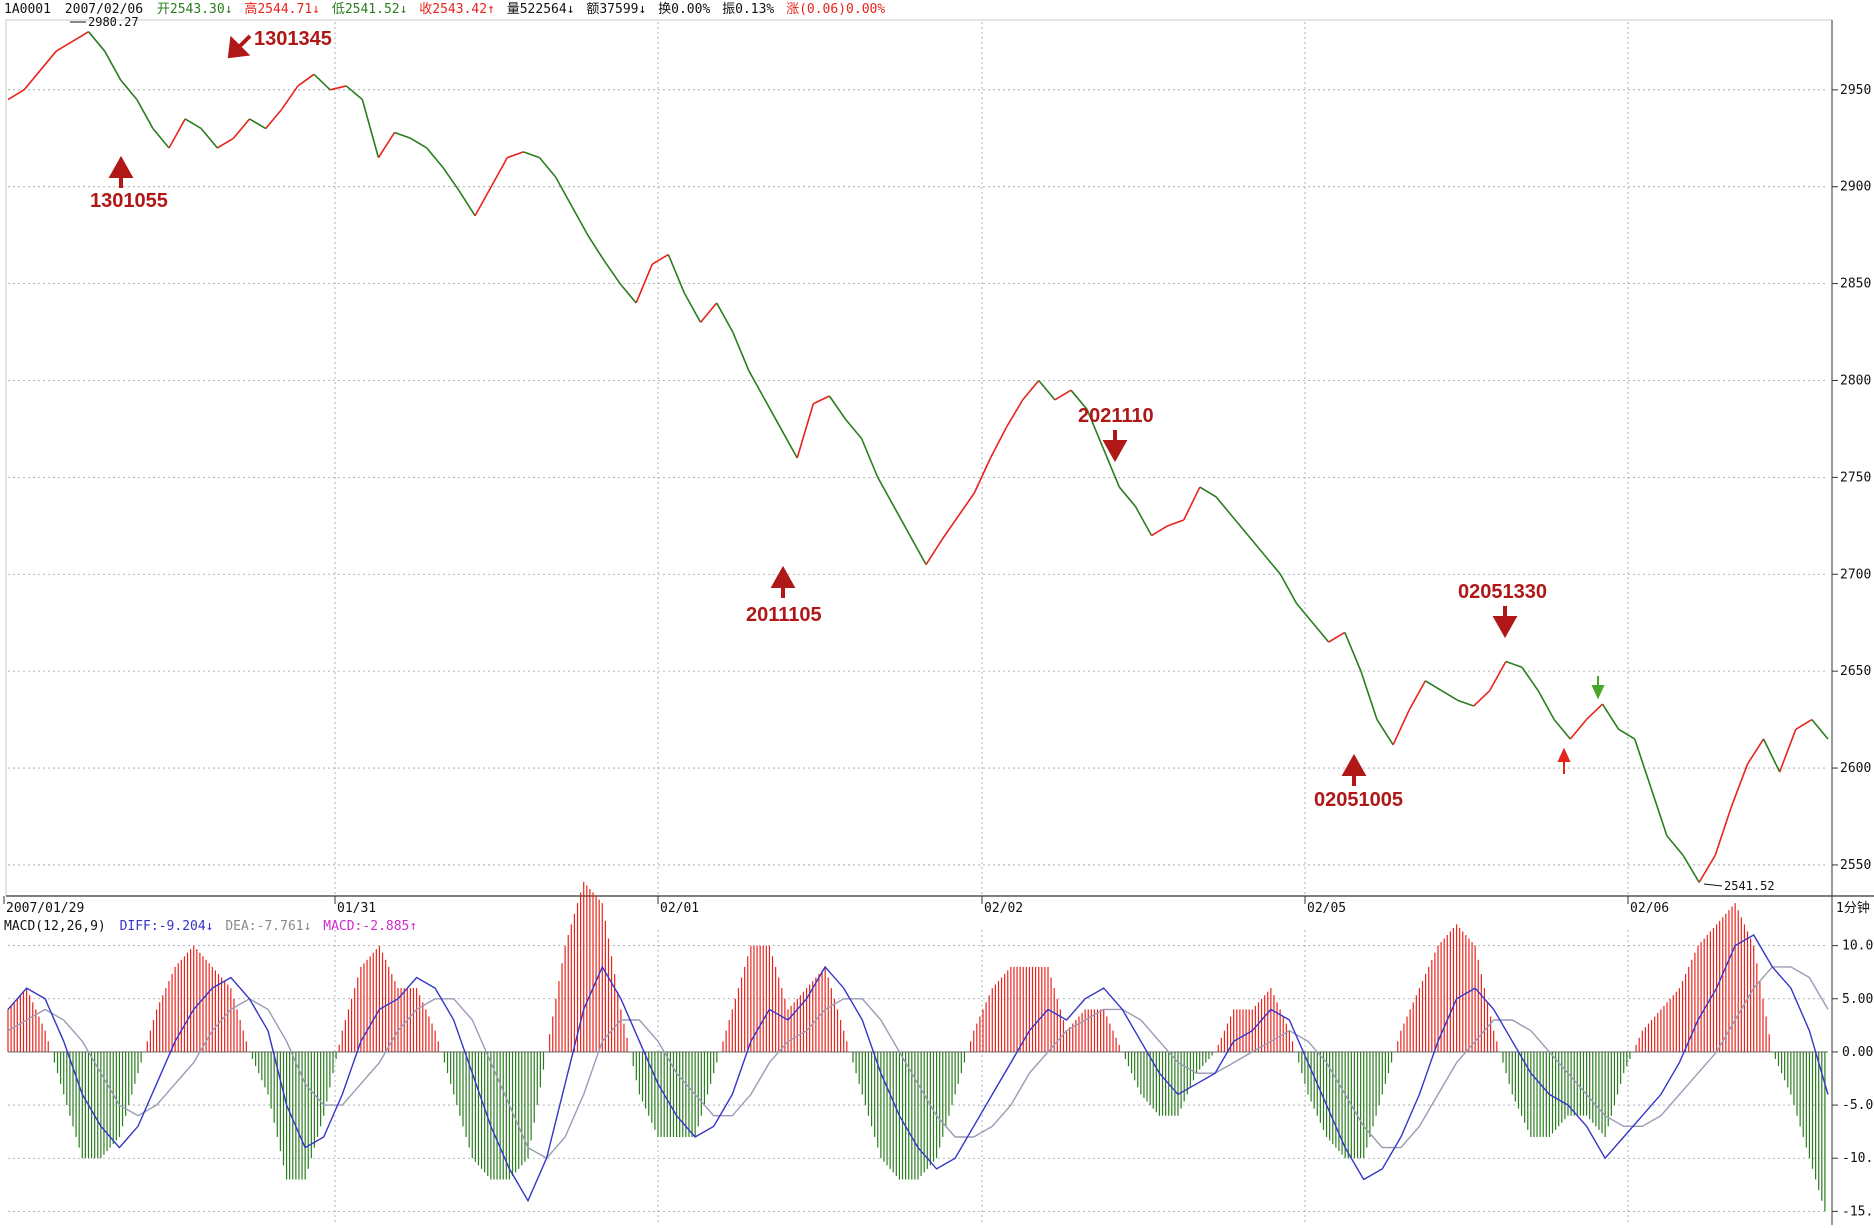 Image resolution: width=1874 pixels, height=1228 pixels. Describe the element at coordinates (370, 9) in the screenshot. I see `low-value: 低2541.52↓` at that location.